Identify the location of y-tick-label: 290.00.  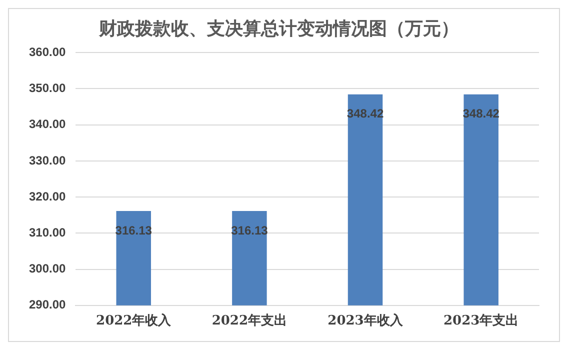
(47, 305).